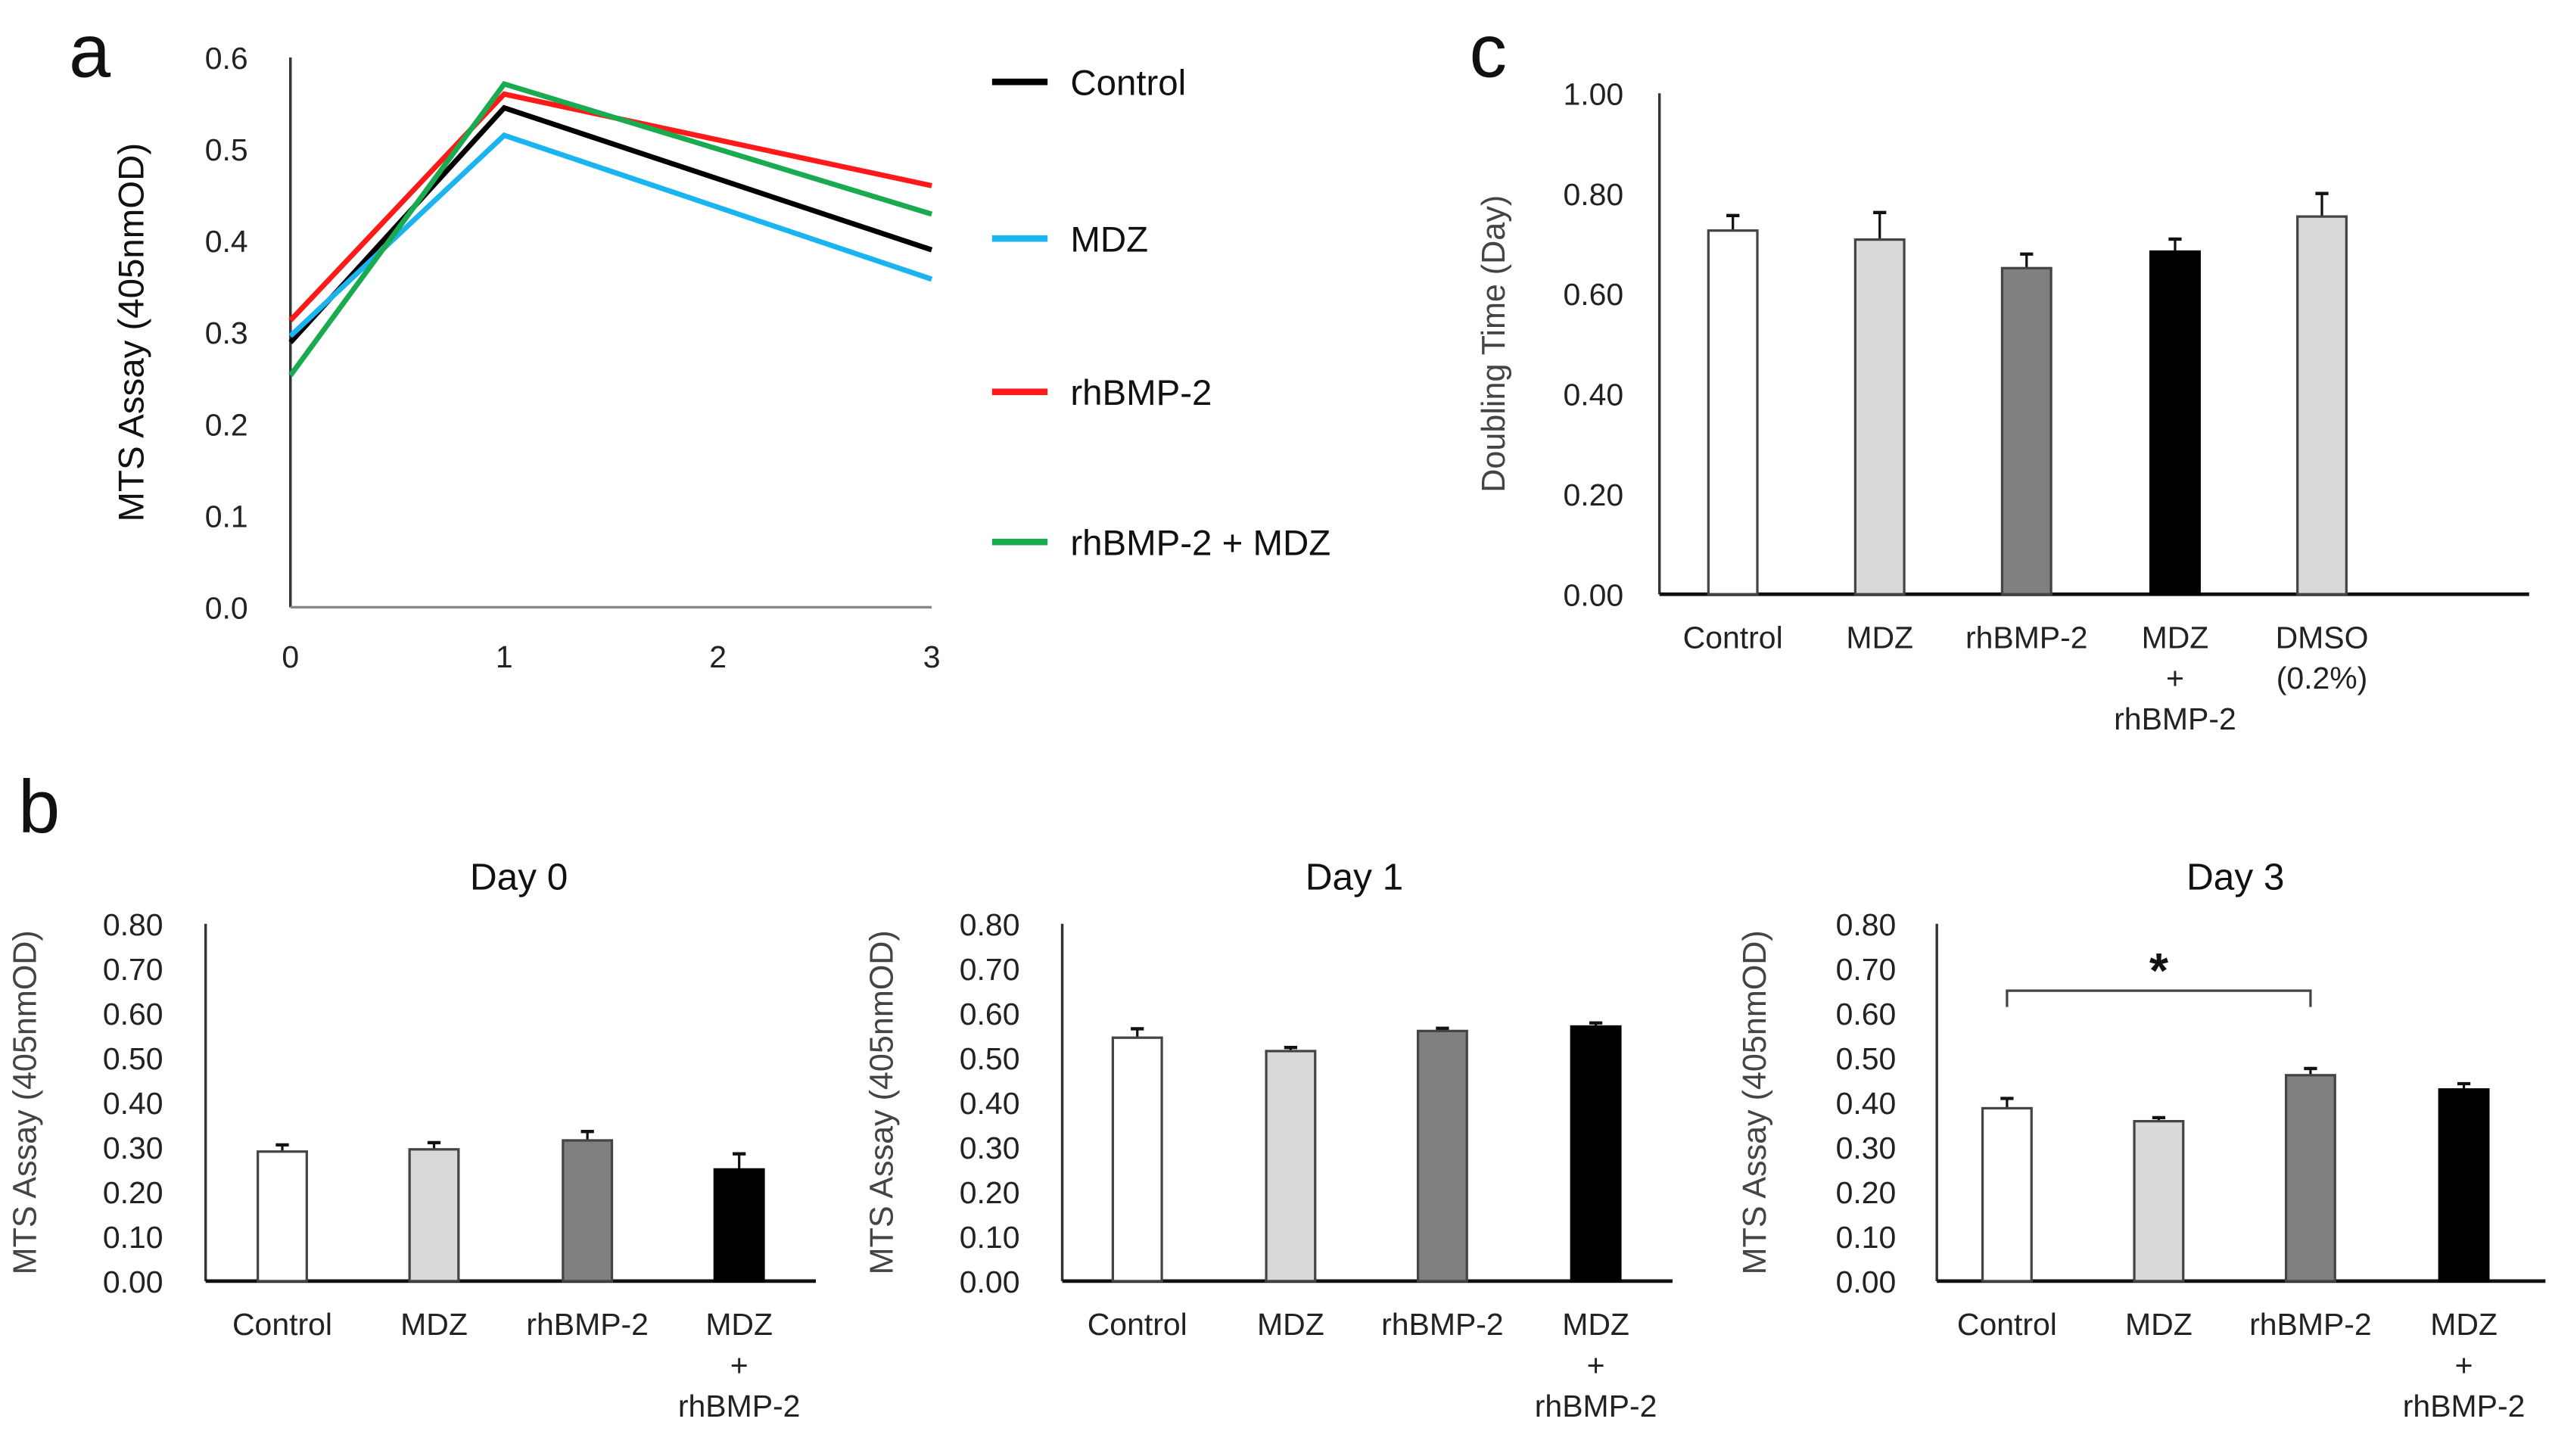  Describe the element at coordinates (290, 656) in the screenshot. I see `x-tick-label: 0` at that location.